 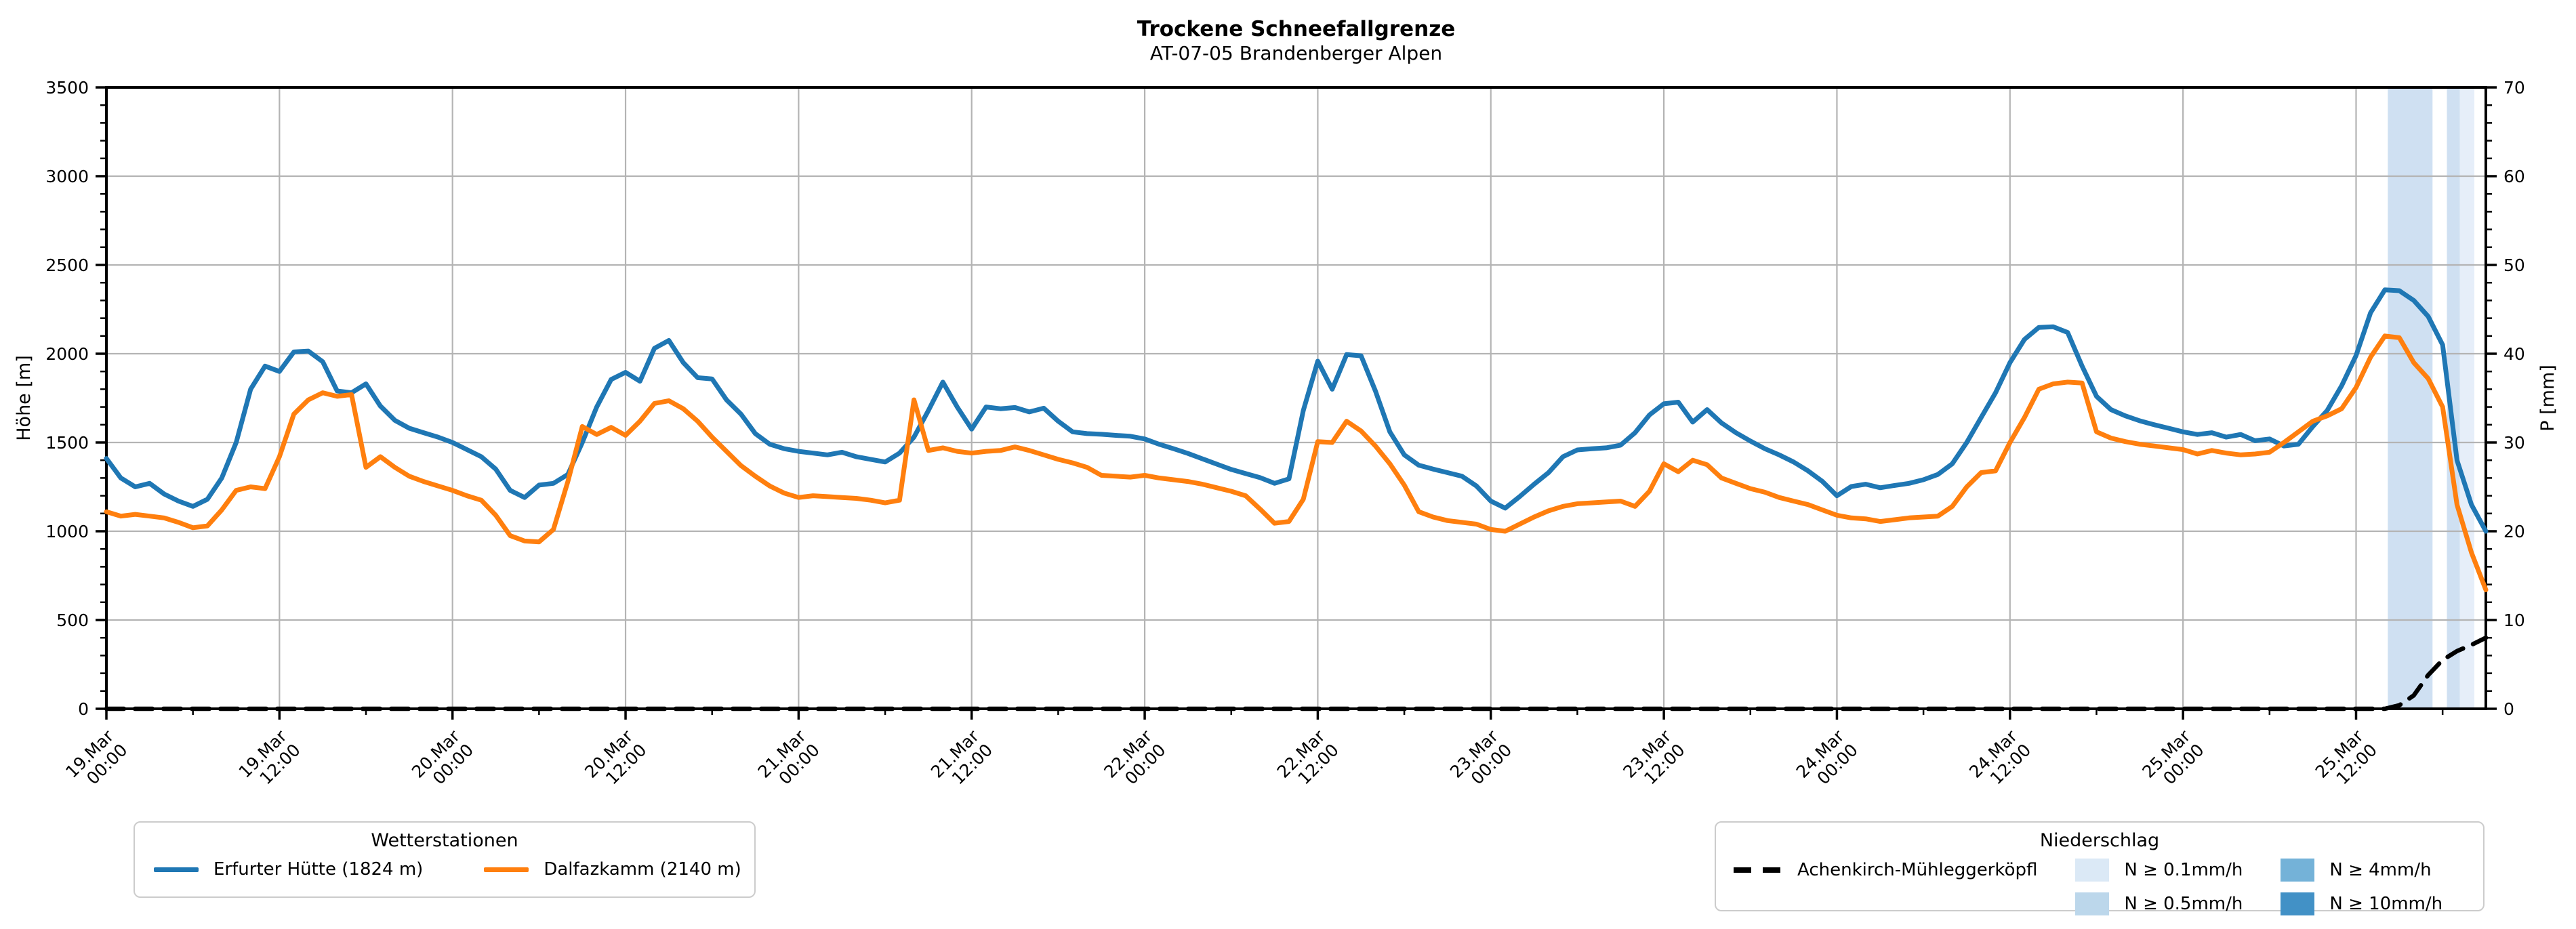 I want to click on n01-patch-icon, so click(x=2092, y=870).